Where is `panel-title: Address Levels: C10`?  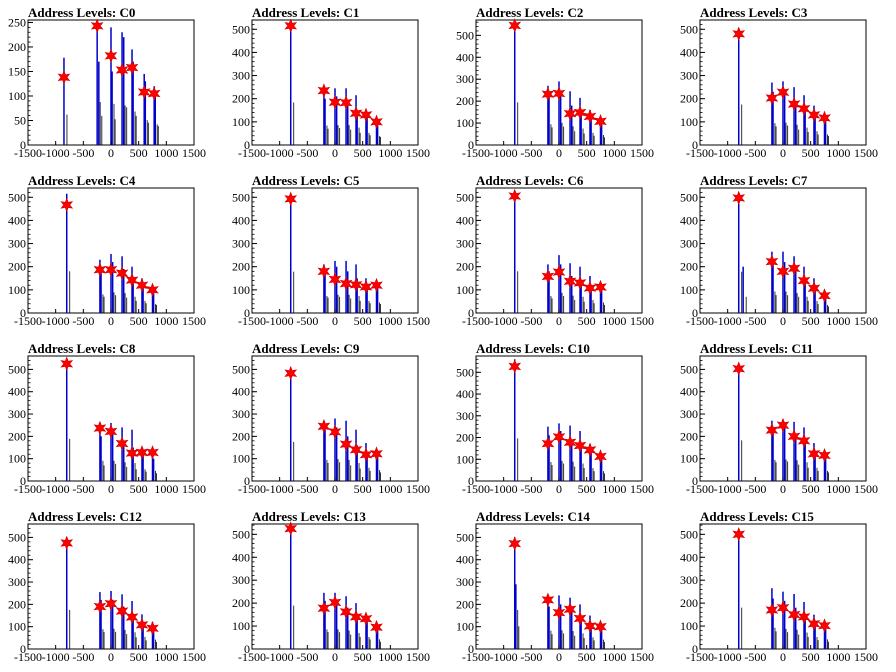
panel-title: Address Levels: C10 is located at coordinates (533, 348).